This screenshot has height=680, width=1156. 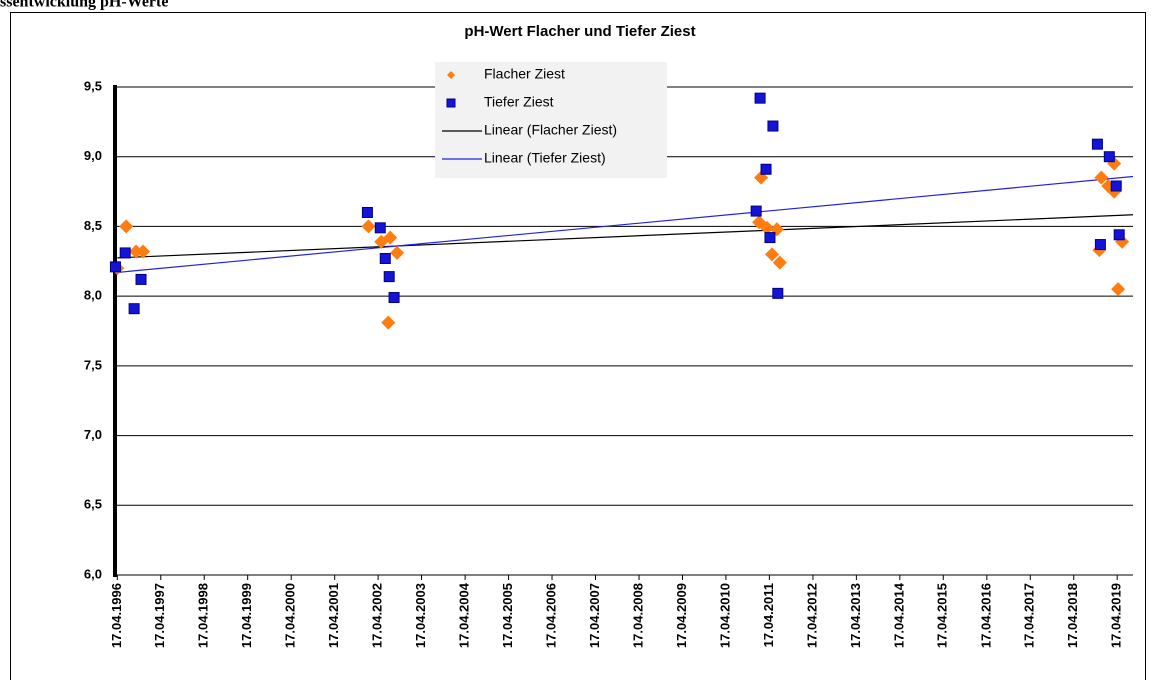 I want to click on y-tick-label: 6,0, so click(x=93, y=573).